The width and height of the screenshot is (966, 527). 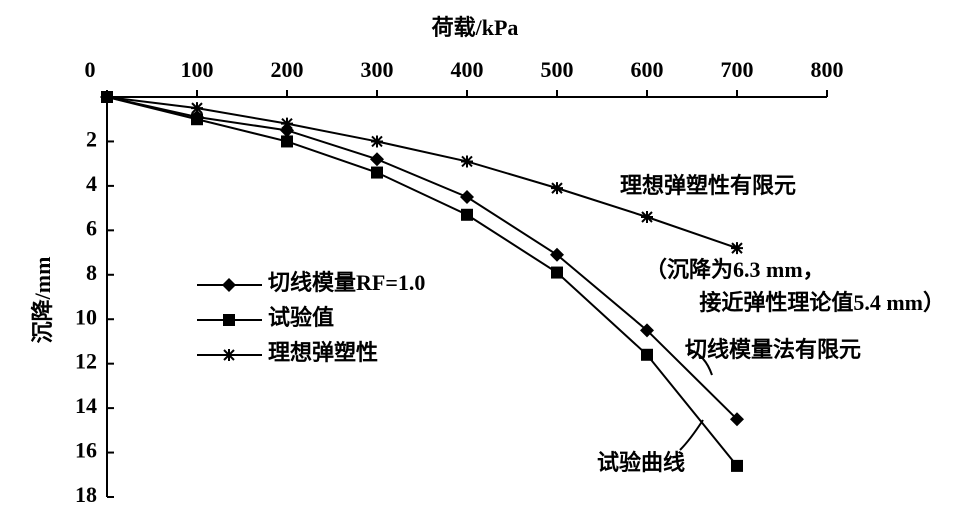 I want to click on y-tick-label: 4, so click(x=91, y=183).